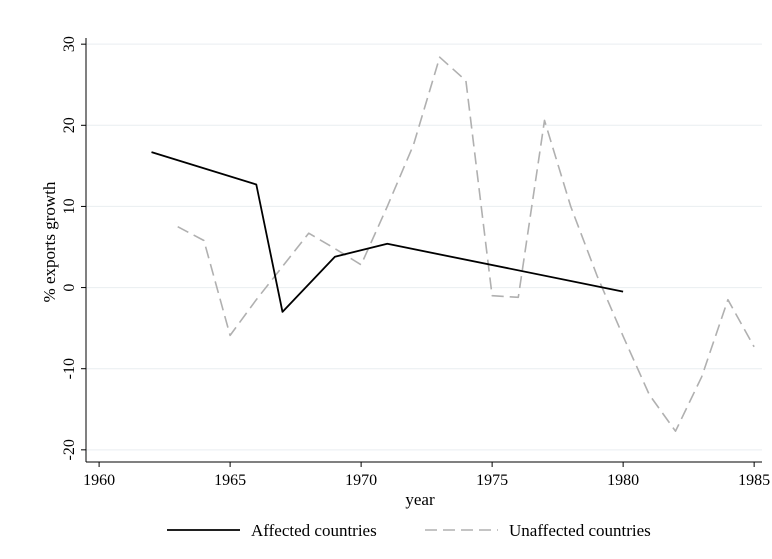 The image size is (772, 559). What do you see at coordinates (69, 125) in the screenshot?
I see `y-tick-label: 20` at bounding box center [69, 125].